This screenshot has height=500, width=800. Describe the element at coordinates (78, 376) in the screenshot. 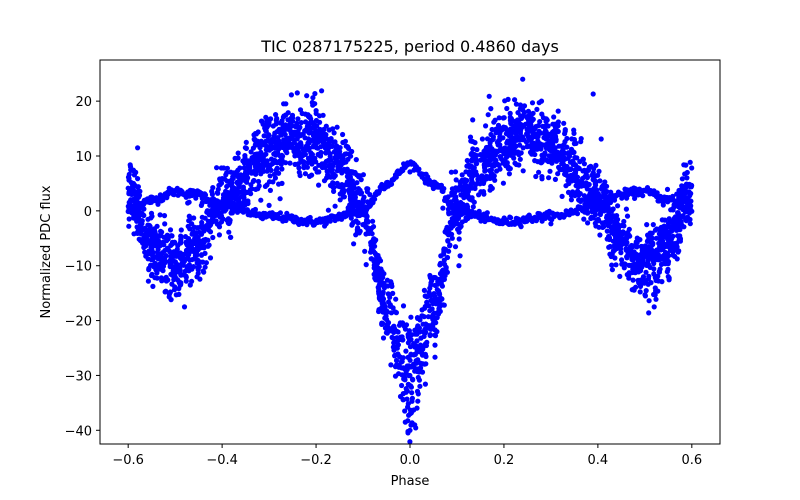

I see `y-tick-label: −30` at that location.